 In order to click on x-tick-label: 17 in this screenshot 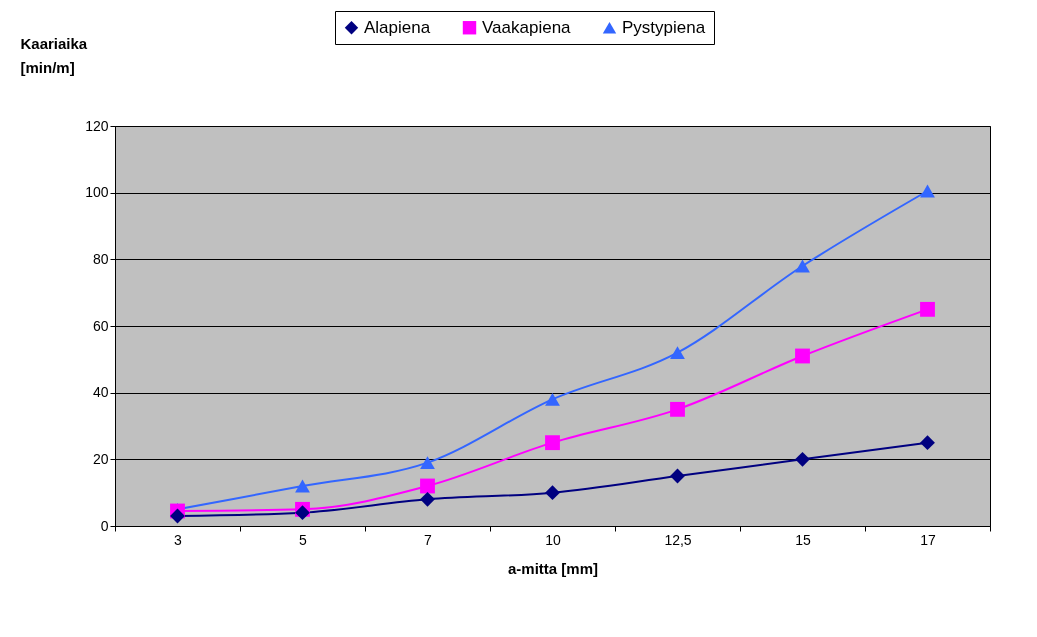, I will do `click(928, 539)`.